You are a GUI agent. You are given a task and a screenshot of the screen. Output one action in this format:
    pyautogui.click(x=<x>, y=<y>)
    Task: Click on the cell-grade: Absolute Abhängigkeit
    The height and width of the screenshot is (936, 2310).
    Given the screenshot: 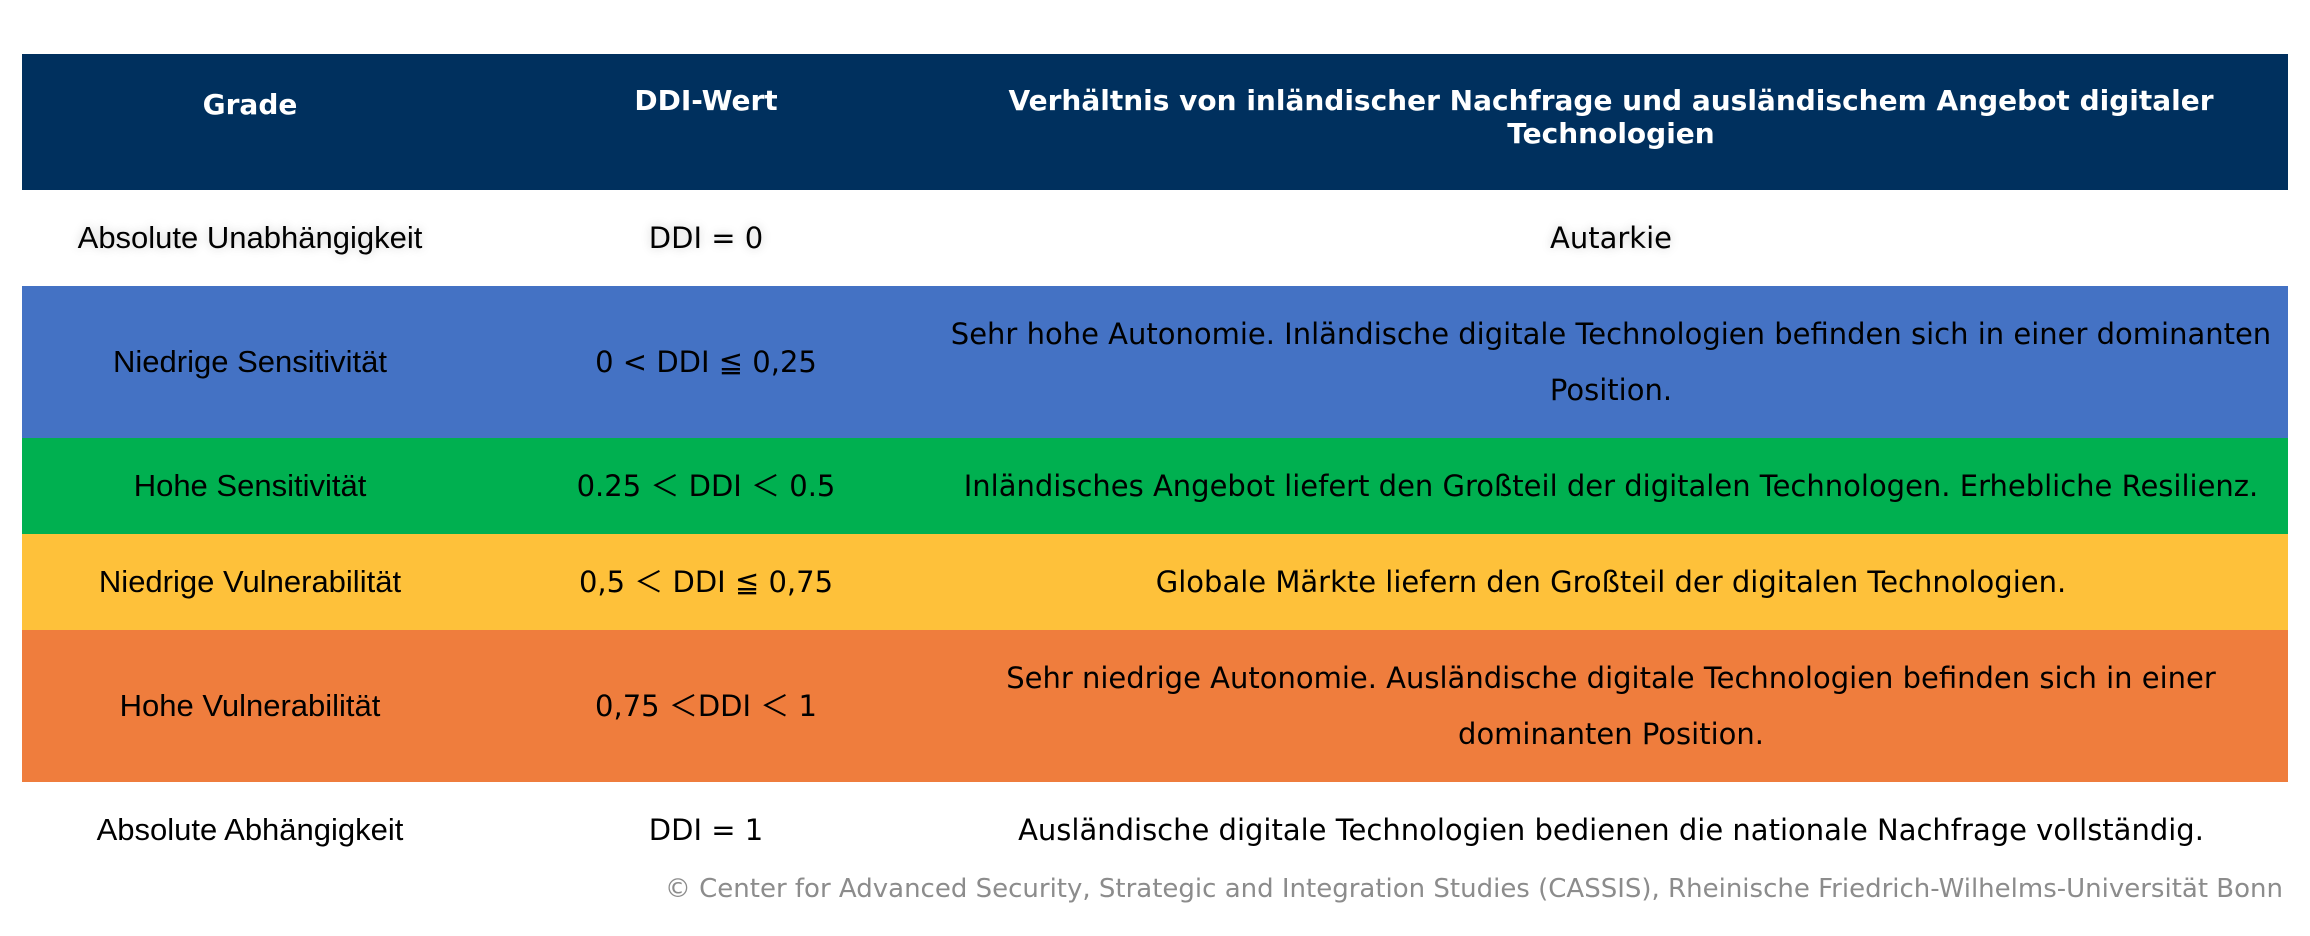 What is the action you would take?
    pyautogui.click(x=250, y=830)
    